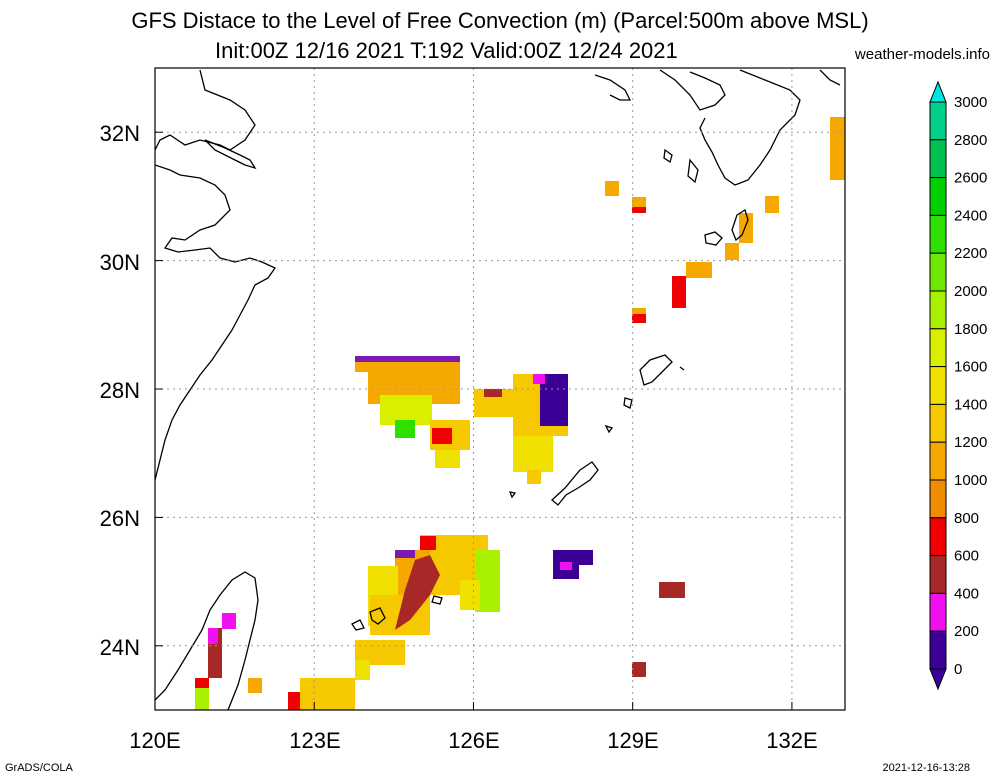  What do you see at coordinates (120, 262) in the screenshot?
I see `lat-label: 30N` at bounding box center [120, 262].